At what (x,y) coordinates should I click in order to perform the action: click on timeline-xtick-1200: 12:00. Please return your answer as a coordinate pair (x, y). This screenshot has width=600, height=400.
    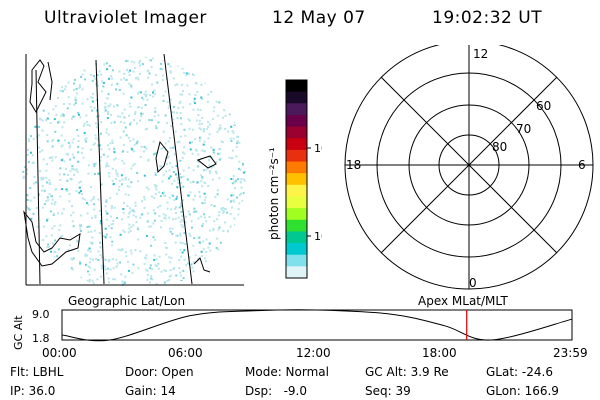
    Looking at the image, I should click on (313, 353).